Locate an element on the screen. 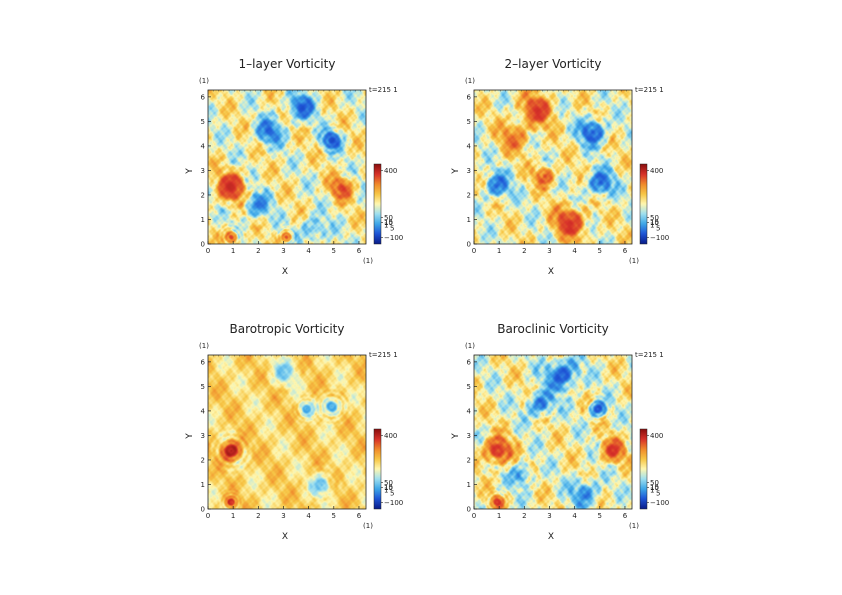 The image size is (842, 595). chart-title: 2–layer Vorticity is located at coordinates (553, 64).